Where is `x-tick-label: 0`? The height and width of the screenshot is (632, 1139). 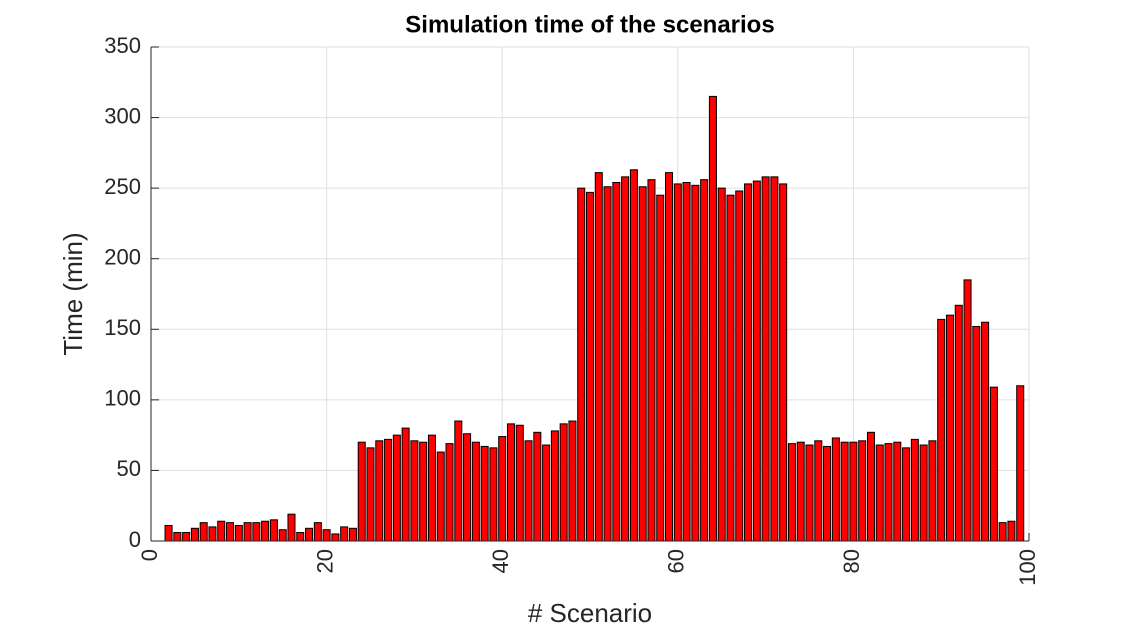 x-tick-label: 0 is located at coordinates (149, 555).